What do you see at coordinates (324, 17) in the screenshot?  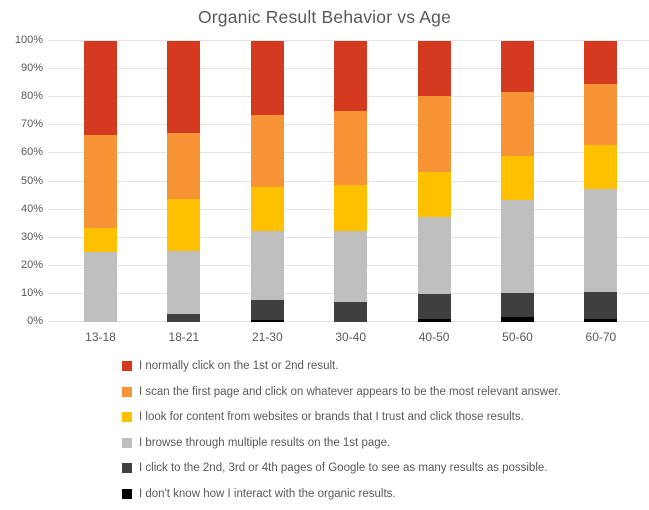 I see `chart-title: Organic Result Behavior vs Age` at bounding box center [324, 17].